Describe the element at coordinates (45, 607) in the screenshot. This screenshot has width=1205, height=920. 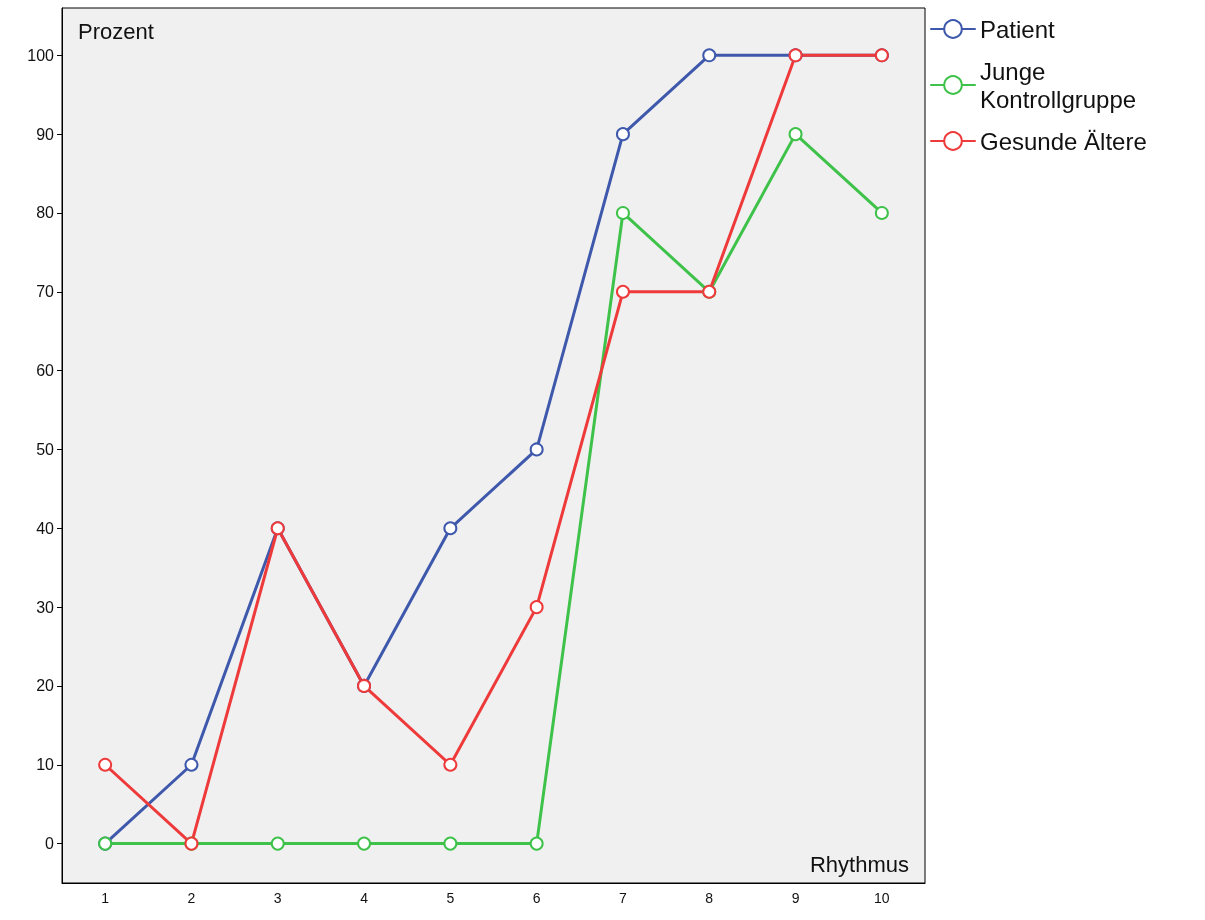
I see `y-tick-label: 30` at that location.